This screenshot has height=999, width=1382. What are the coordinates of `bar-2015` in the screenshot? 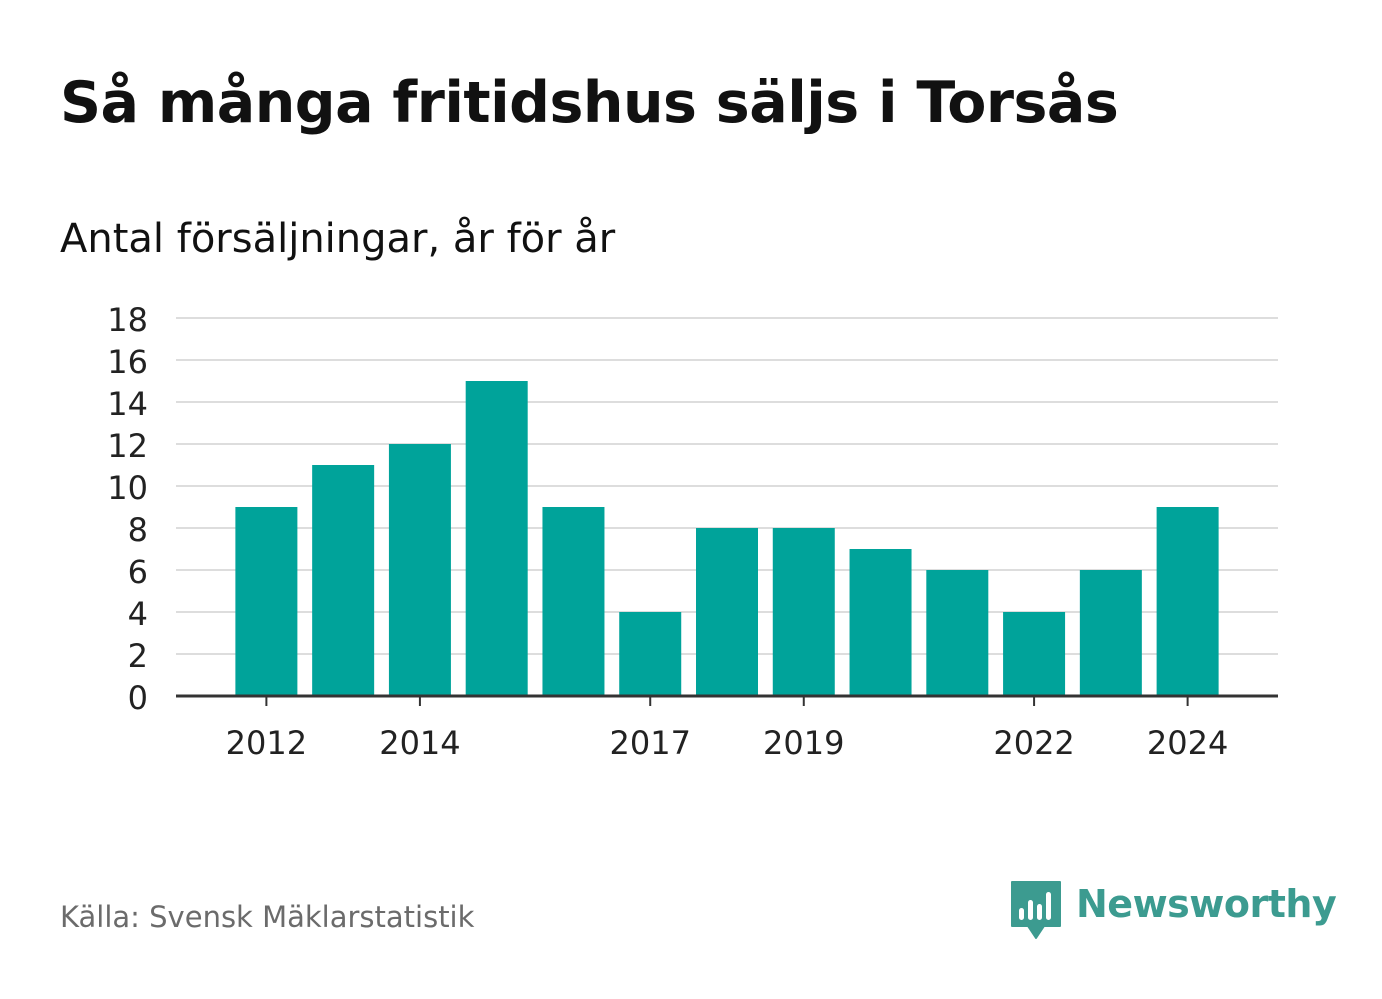 It's located at (496, 538).